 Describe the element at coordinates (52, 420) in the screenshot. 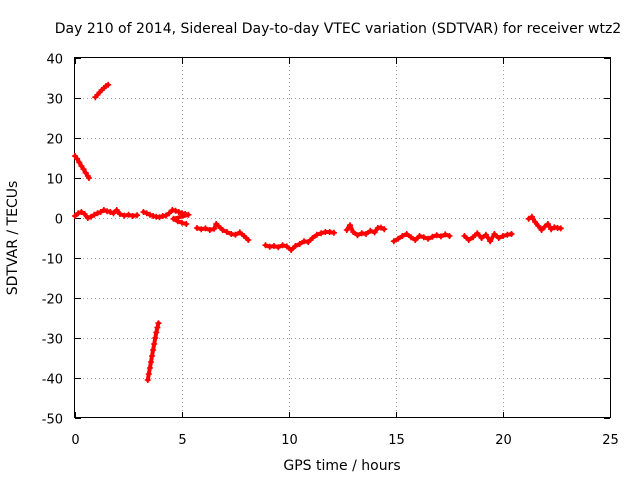

I see `y-tick-label: -50` at that location.